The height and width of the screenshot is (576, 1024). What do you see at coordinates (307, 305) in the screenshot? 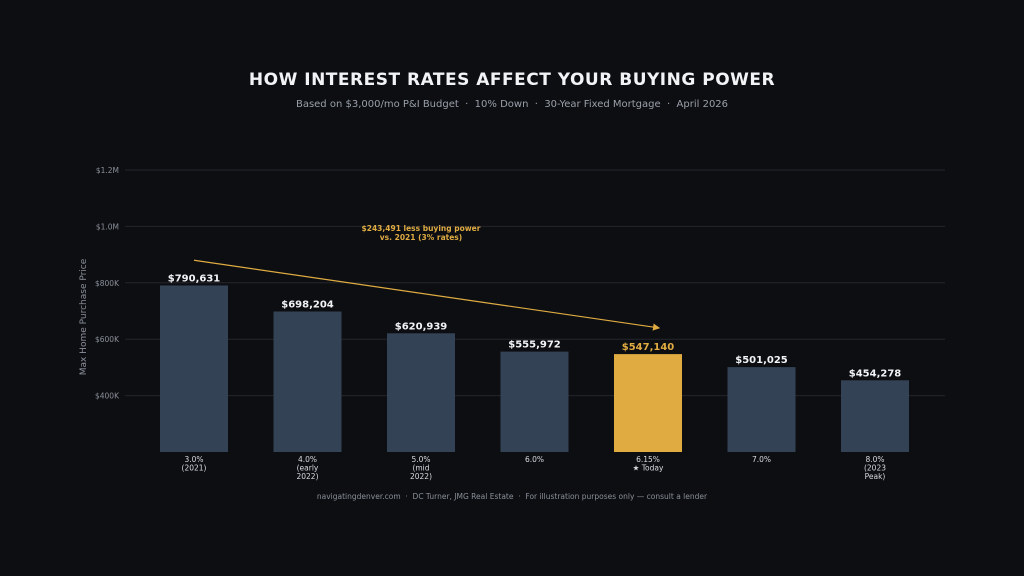
I see `value-label: $698,204` at bounding box center [307, 305].